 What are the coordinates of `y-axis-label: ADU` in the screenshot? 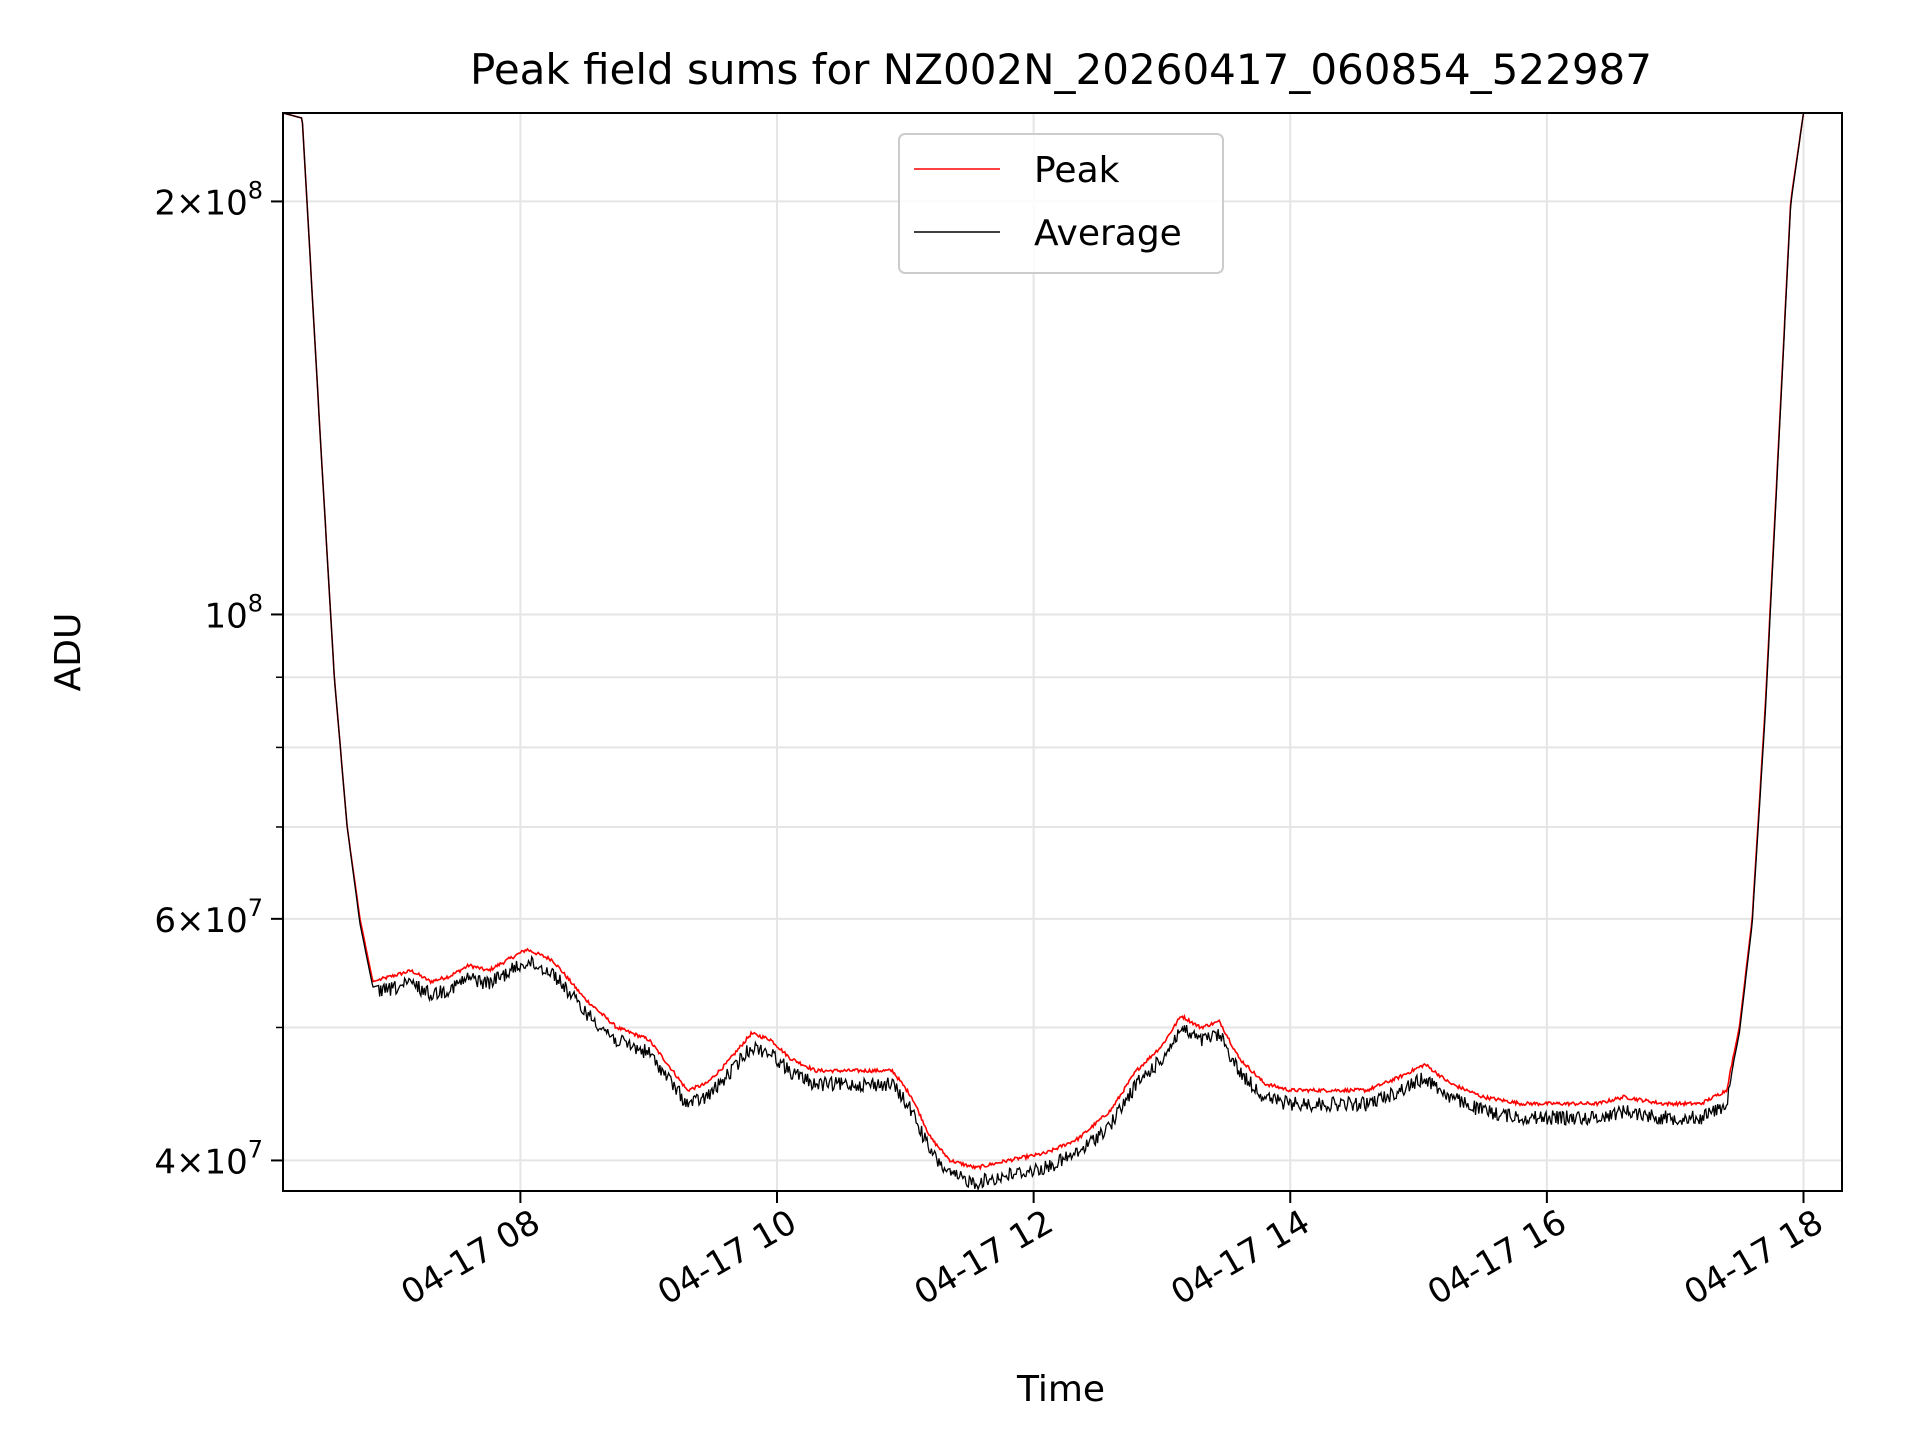 It's located at (68, 652).